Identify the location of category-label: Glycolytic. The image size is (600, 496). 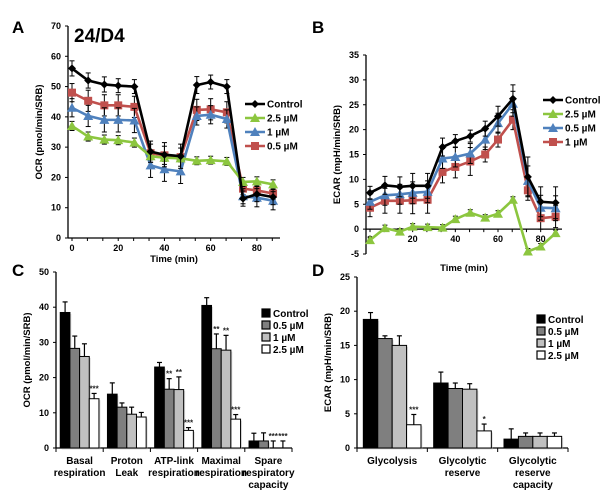
(533, 461).